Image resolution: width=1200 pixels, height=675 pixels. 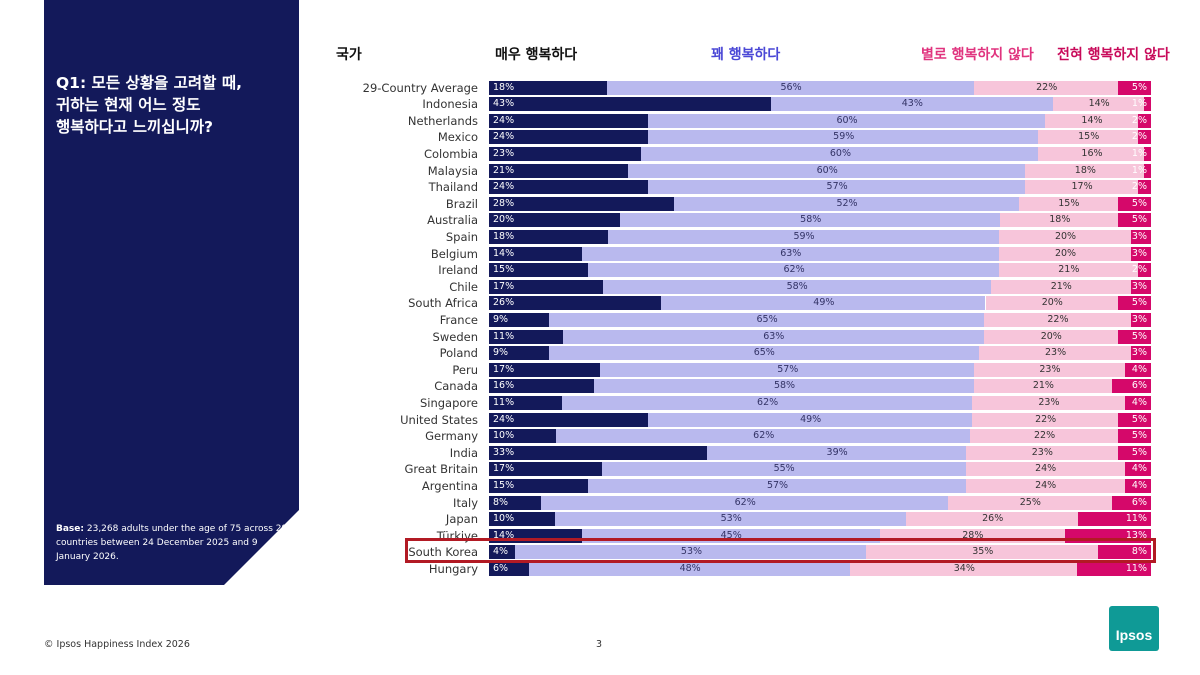 What do you see at coordinates (442, 120) in the screenshot?
I see `country-label: Netherlands` at bounding box center [442, 120].